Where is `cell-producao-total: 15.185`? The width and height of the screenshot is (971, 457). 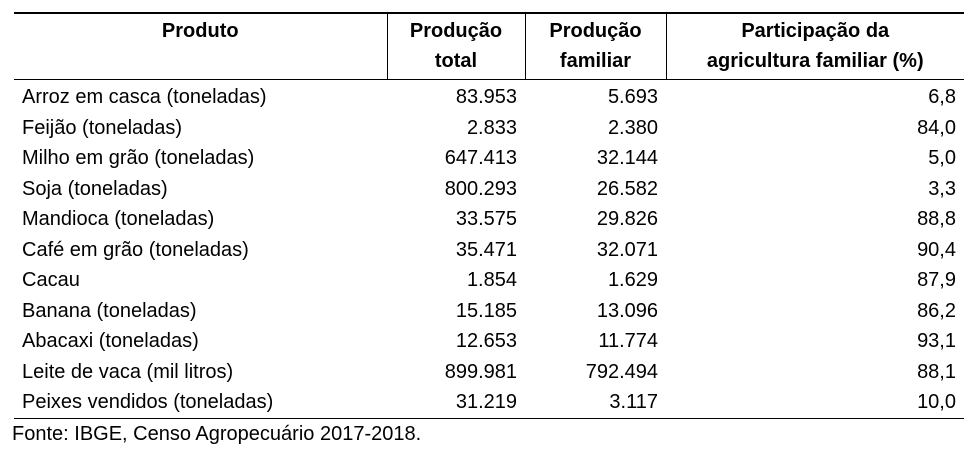 cell-producao-total: 15.185 is located at coordinates (486, 310).